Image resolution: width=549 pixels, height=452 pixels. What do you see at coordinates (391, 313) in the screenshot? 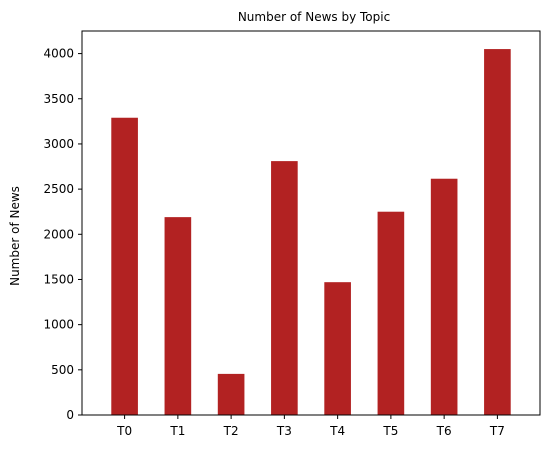
I see `bar-t5` at bounding box center [391, 313].